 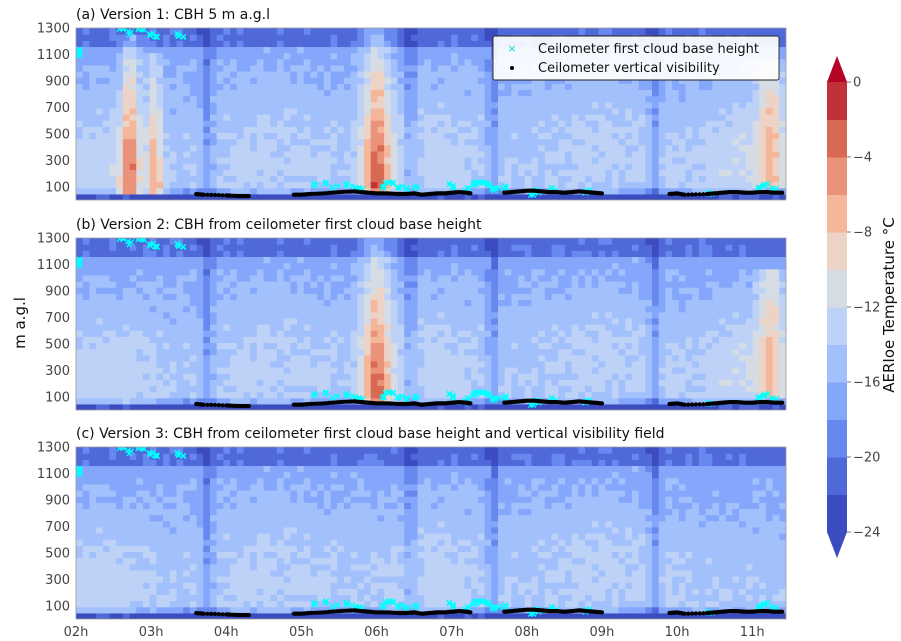 I want to click on panel-a-title: (a) Version 1: CBH 5 m a.g.l, so click(x=173, y=15).